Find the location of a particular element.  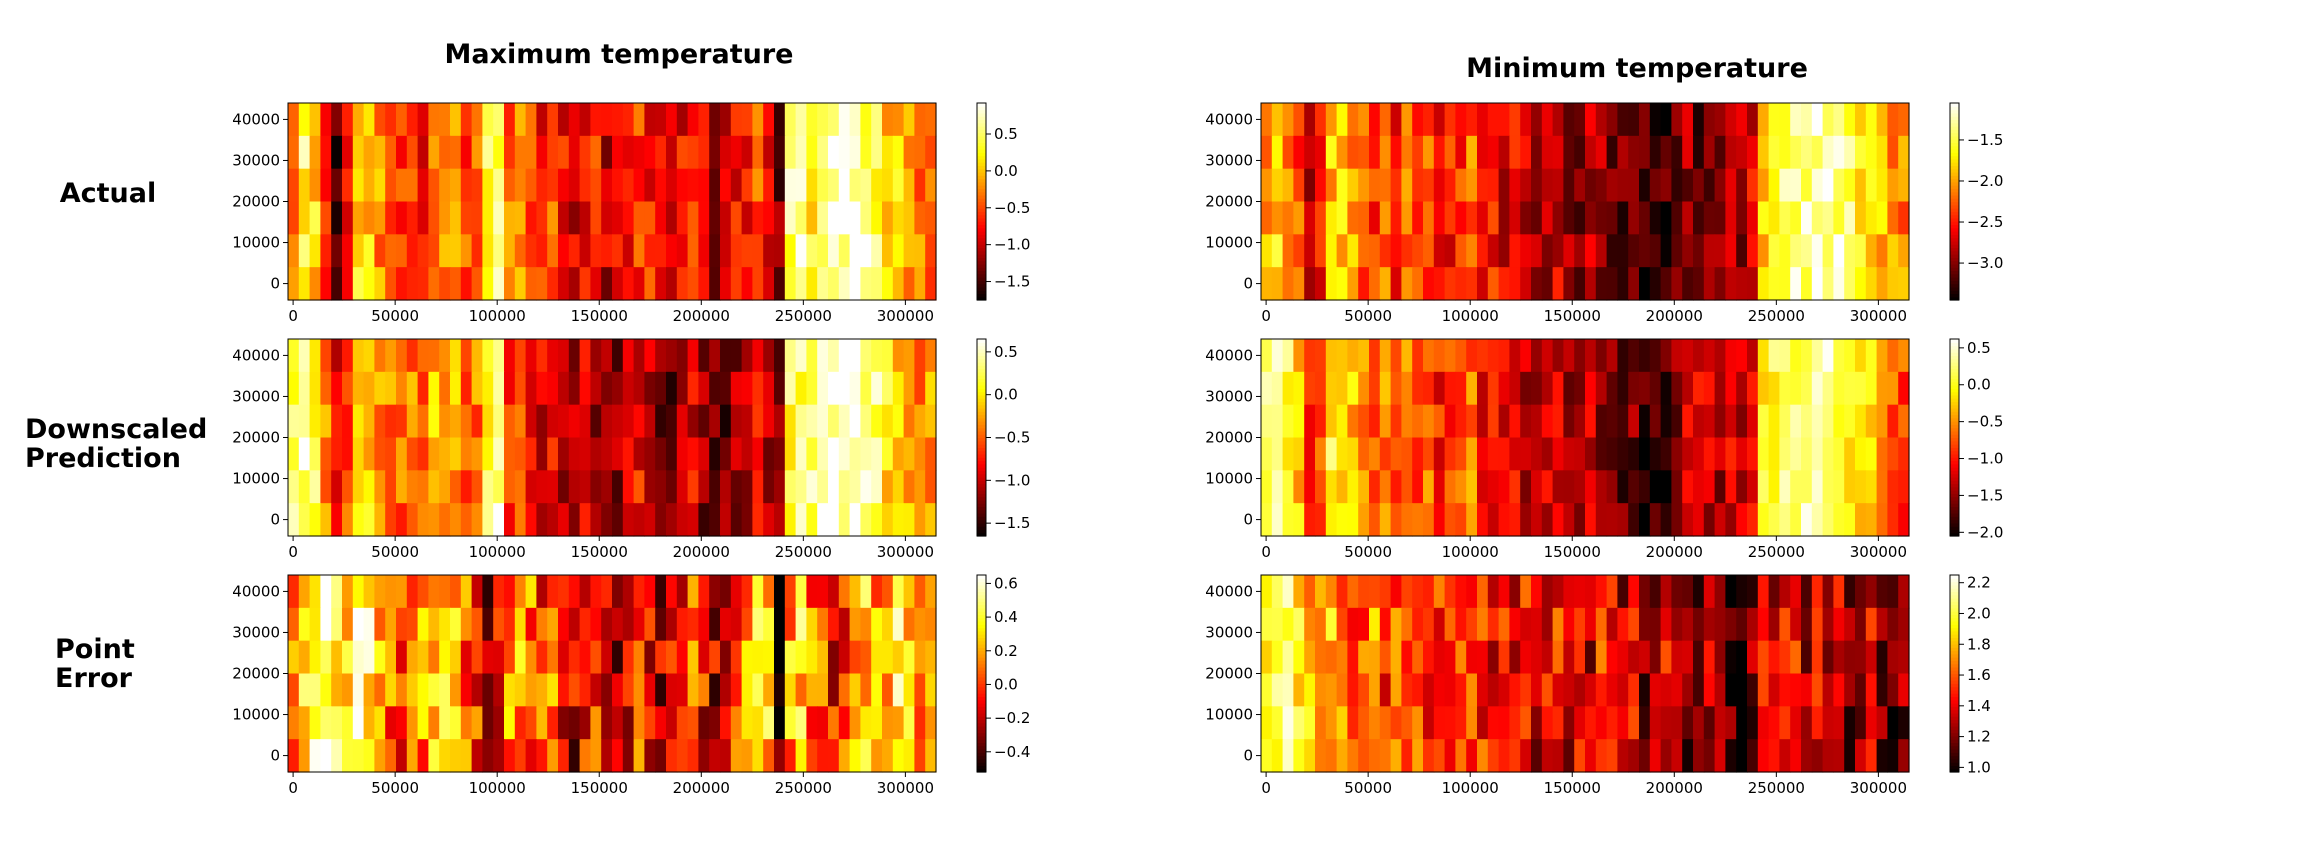

colorbar-tick-label: −0.5 is located at coordinates (1012, 438).